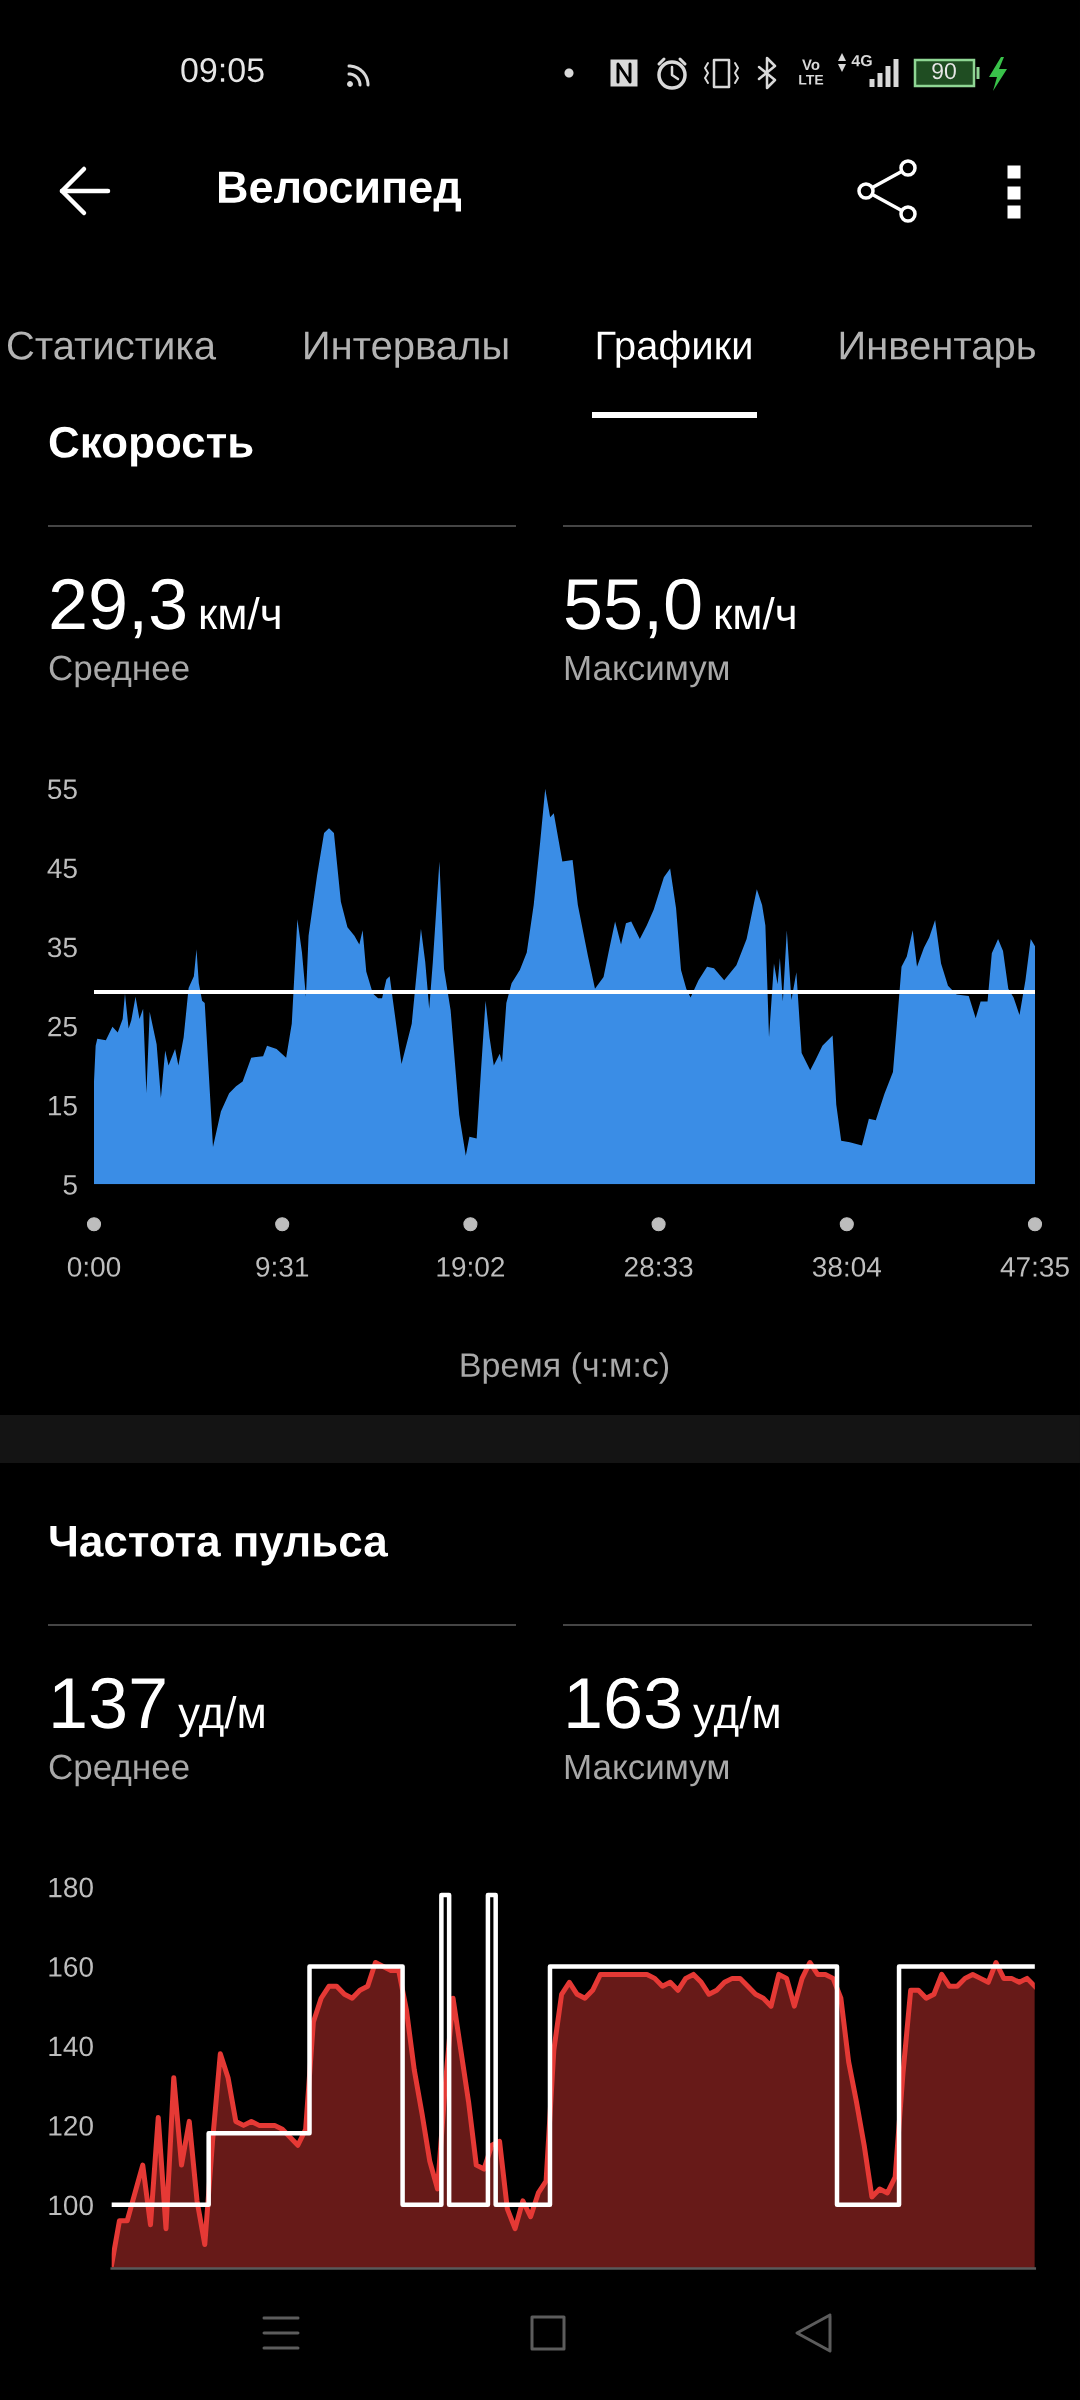  I want to click on text: LTE, so click(811, 79).